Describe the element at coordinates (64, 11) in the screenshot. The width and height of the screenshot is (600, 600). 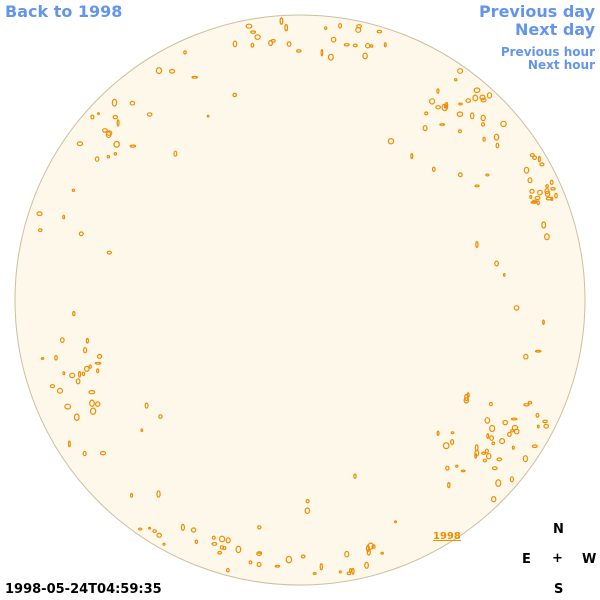
I see `back-link: Back to 1998` at that location.